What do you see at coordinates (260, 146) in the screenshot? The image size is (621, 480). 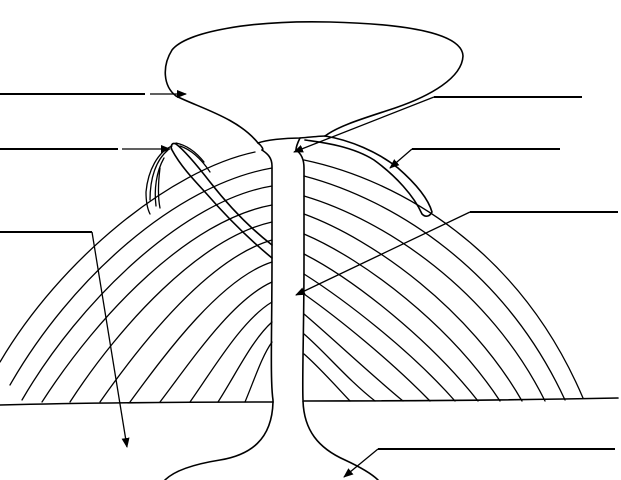 I see `conduit-top-left` at bounding box center [260, 146].